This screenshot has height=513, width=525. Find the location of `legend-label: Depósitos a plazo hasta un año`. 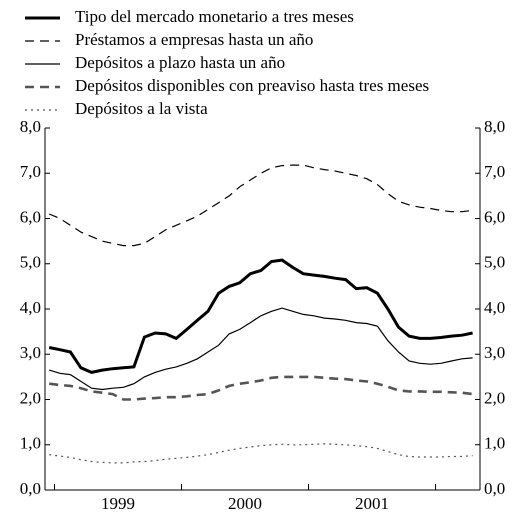

legend-label: Depósitos a plazo hasta un año is located at coordinates (180, 62).